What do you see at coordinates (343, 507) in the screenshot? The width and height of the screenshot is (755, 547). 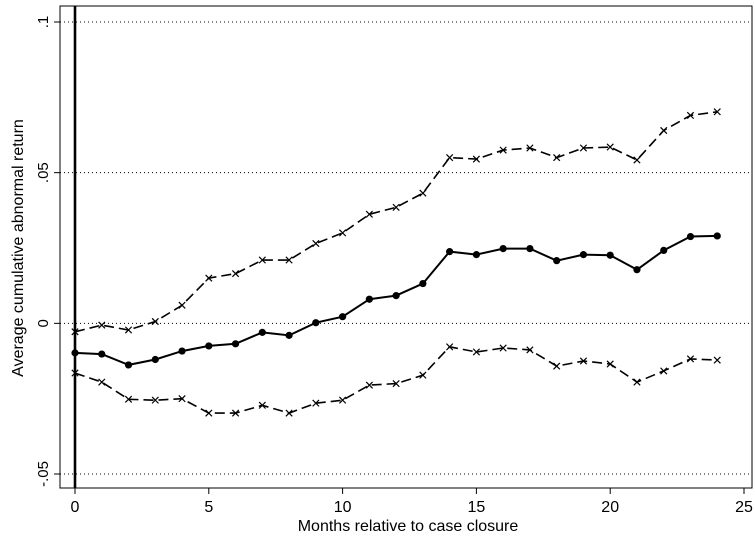 I see `x-tick-label: 10` at bounding box center [343, 507].